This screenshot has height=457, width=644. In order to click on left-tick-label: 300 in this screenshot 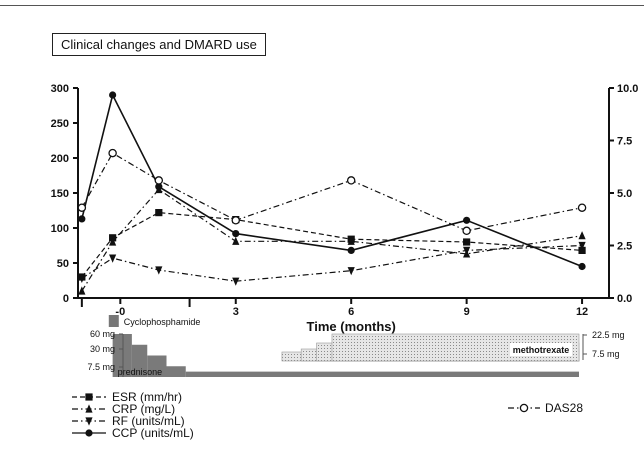, I will do `click(60, 89)`.